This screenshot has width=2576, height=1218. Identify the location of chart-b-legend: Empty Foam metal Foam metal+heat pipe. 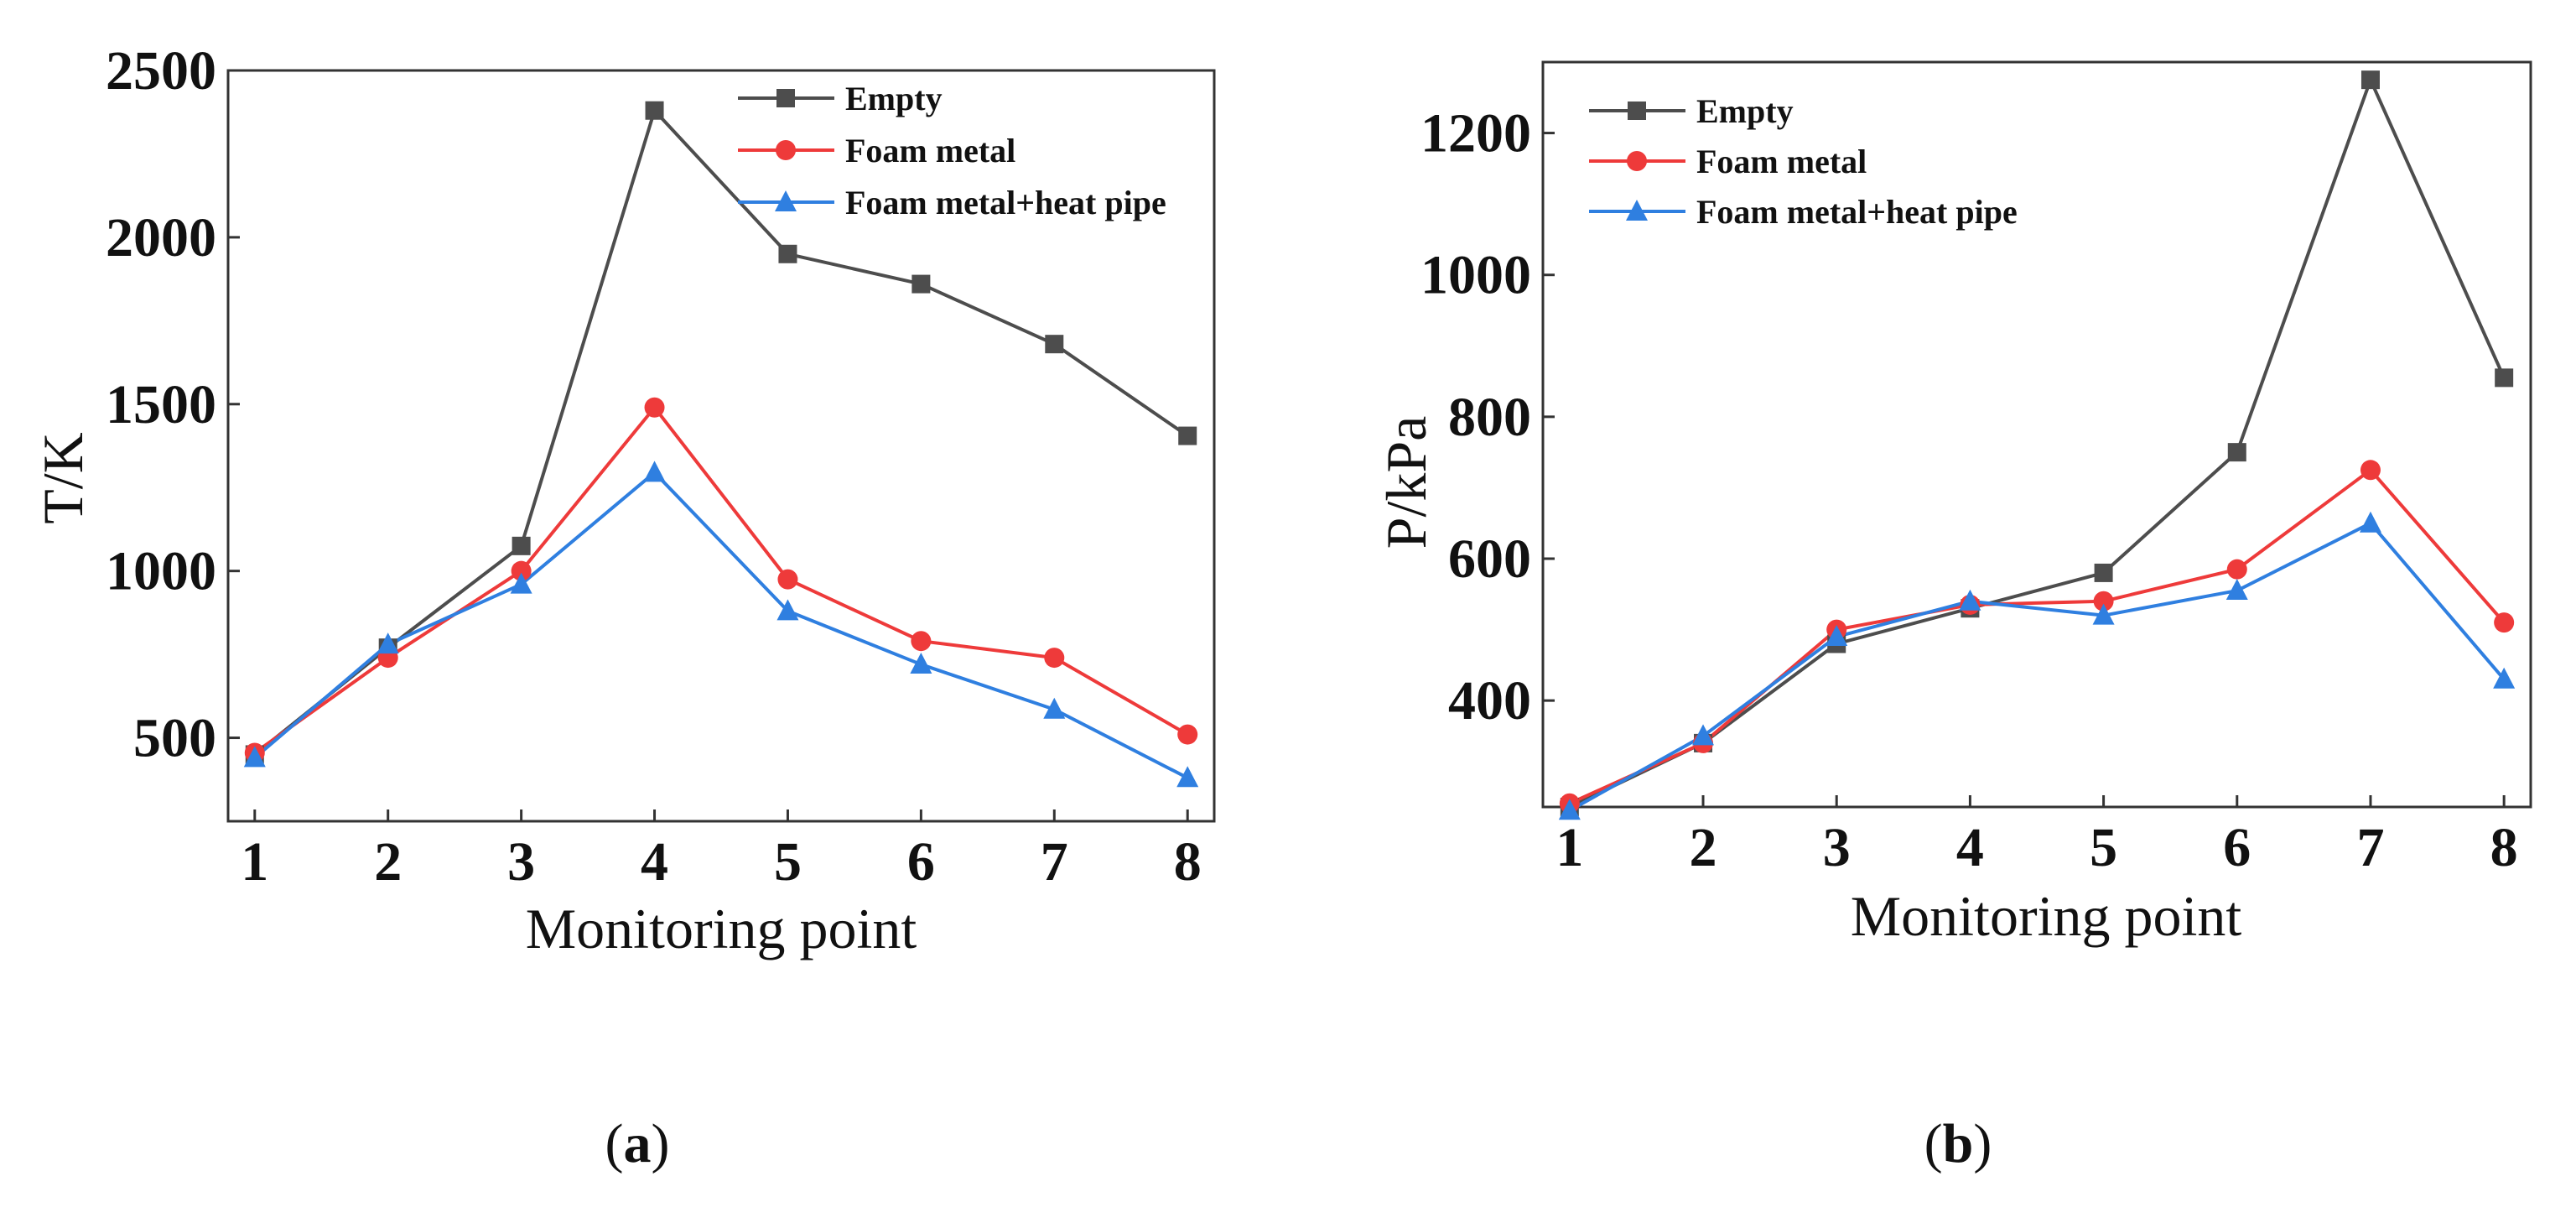
(1803, 161).